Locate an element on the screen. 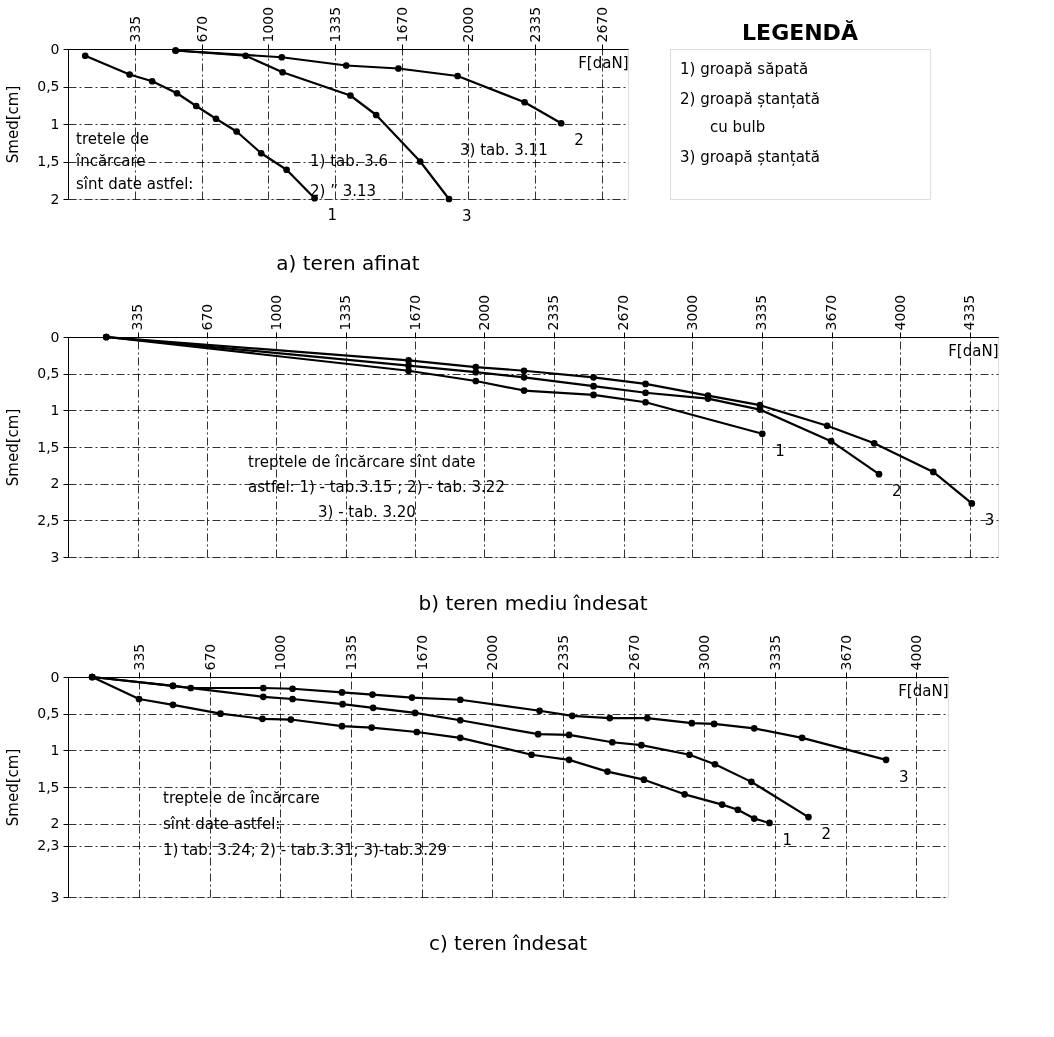  text: 1) groapă săpată is located at coordinates (744, 69).